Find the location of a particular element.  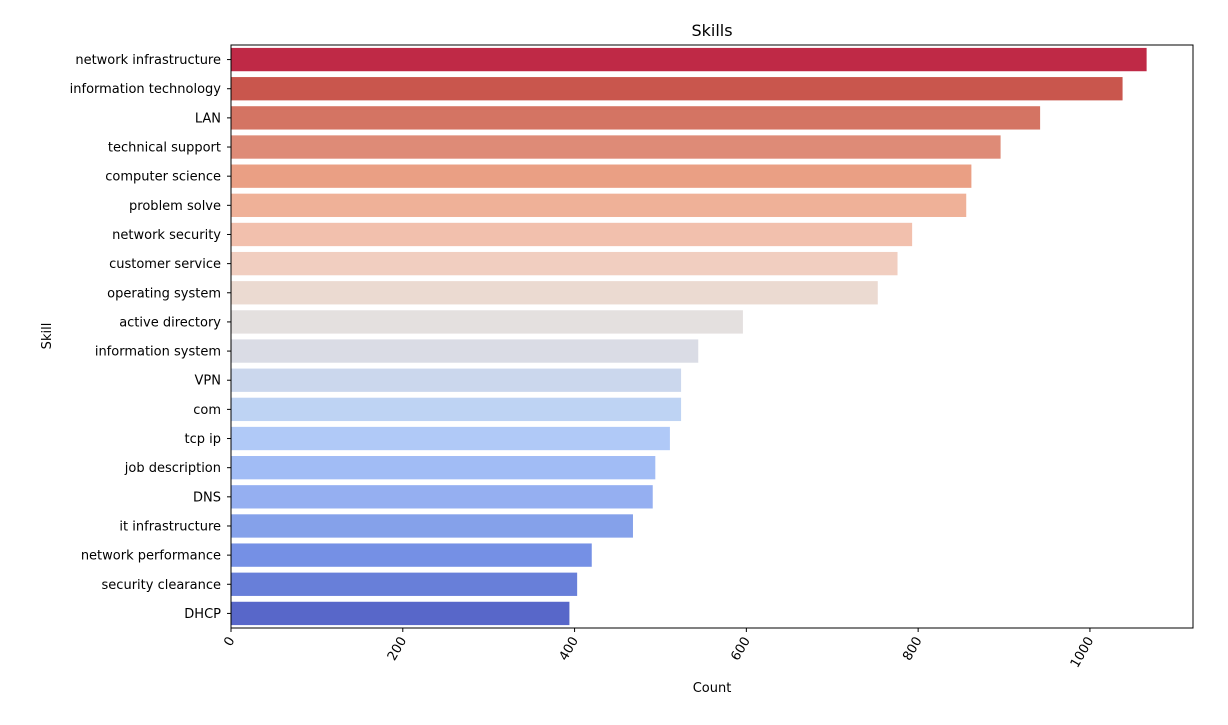

y-tick-label: network infrastructure is located at coordinates (148, 60).